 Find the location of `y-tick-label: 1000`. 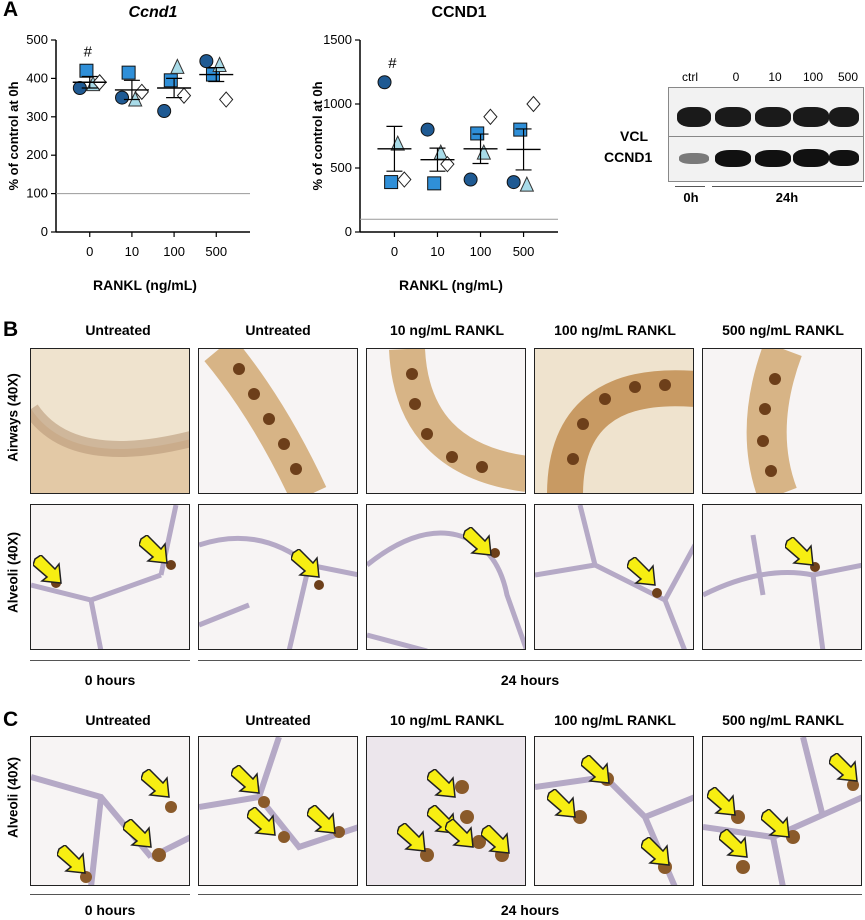

y-tick-label: 1000 is located at coordinates (337, 103).